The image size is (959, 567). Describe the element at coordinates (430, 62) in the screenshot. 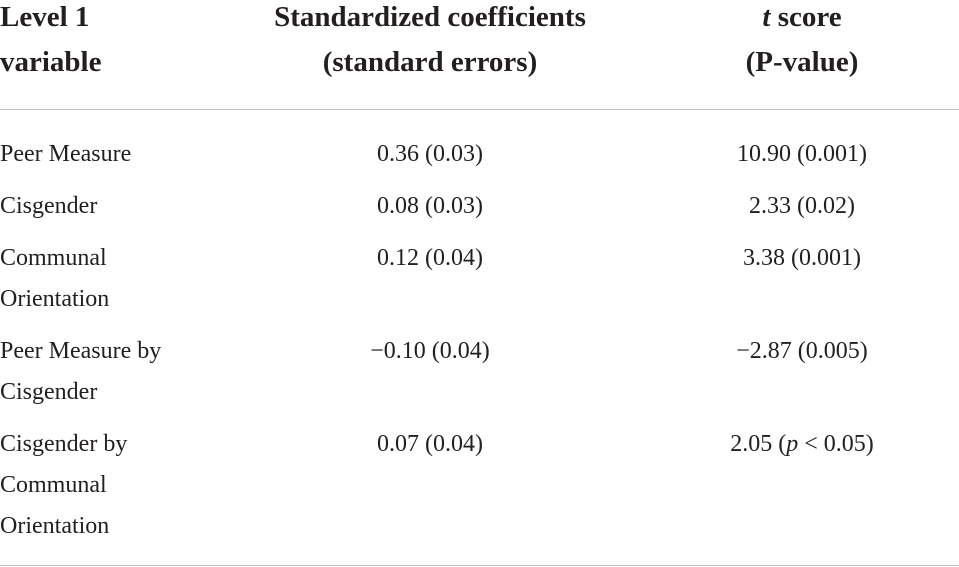

I see `header-line: (standard errors)` at that location.